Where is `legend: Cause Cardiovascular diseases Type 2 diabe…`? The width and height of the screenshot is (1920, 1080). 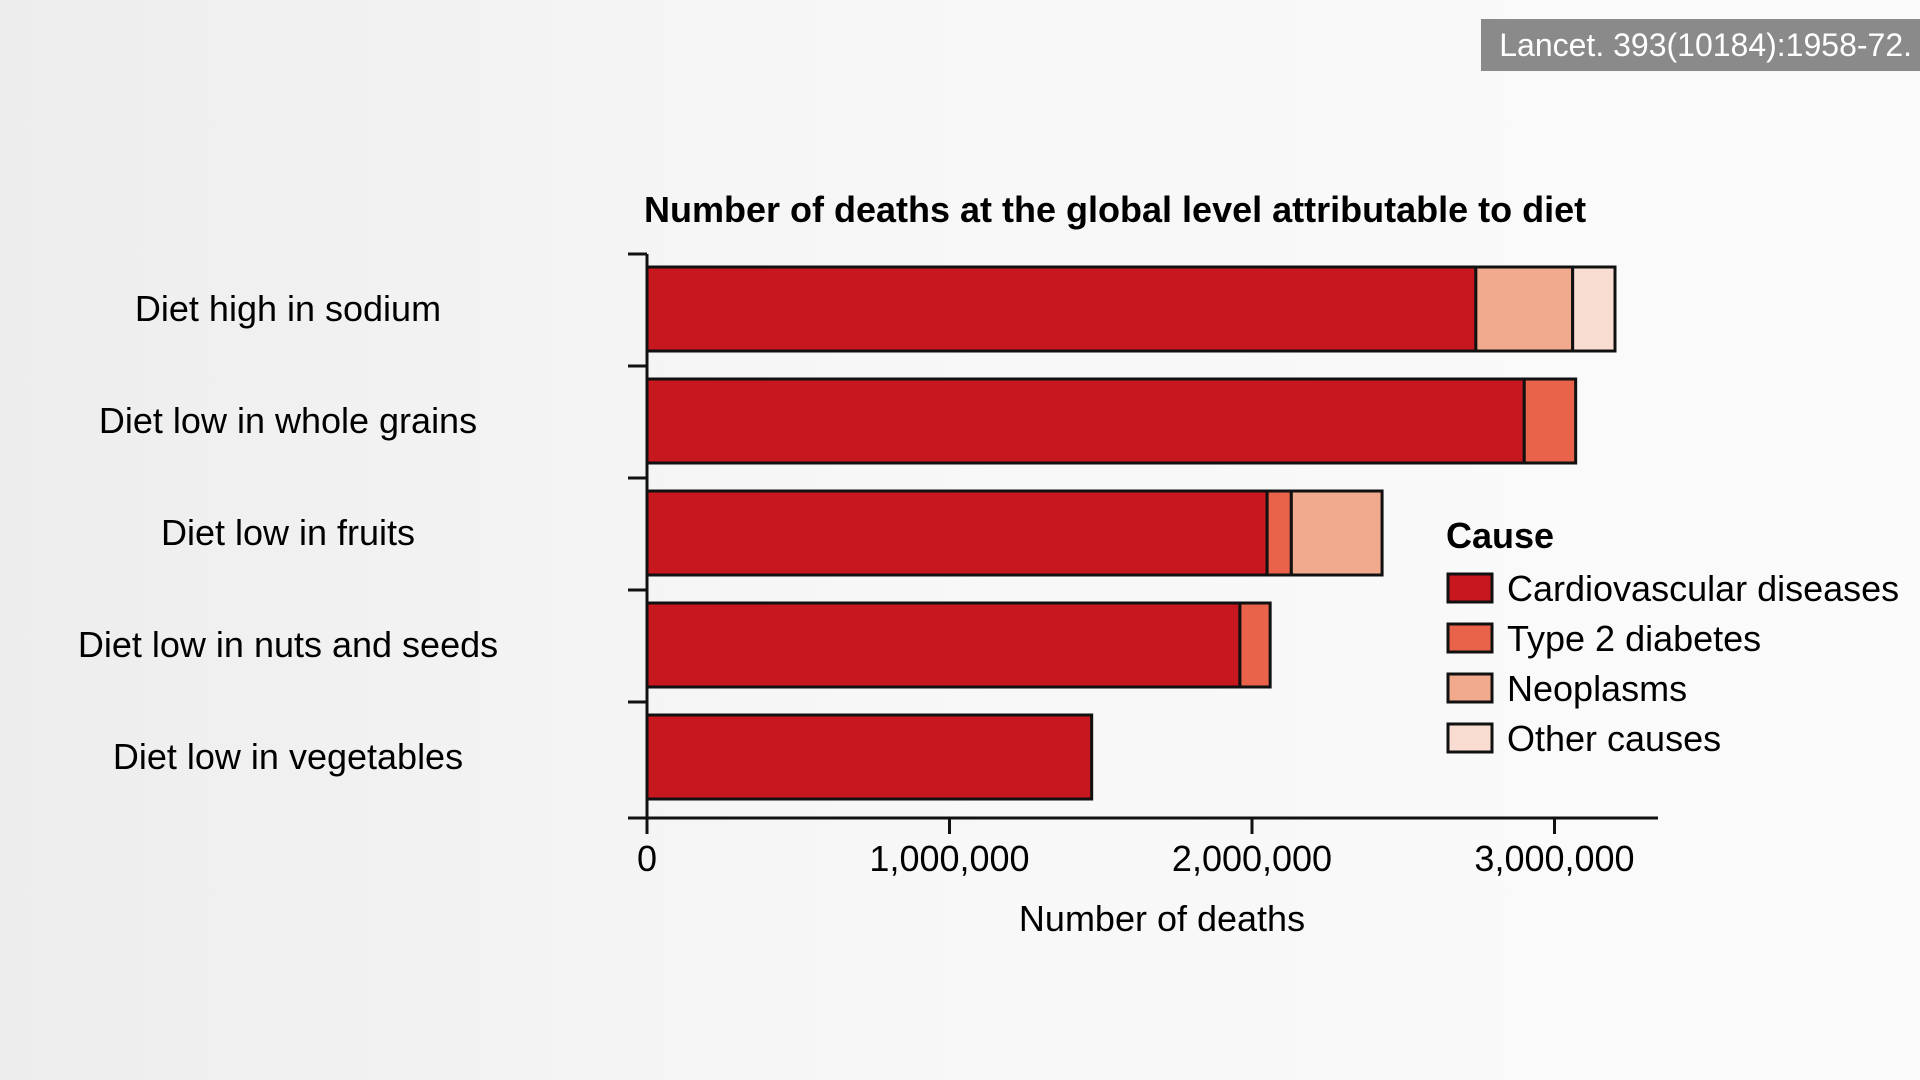
legend: Cause Cardiovascular diseases Type 2 diabe… is located at coordinates (1672, 637).